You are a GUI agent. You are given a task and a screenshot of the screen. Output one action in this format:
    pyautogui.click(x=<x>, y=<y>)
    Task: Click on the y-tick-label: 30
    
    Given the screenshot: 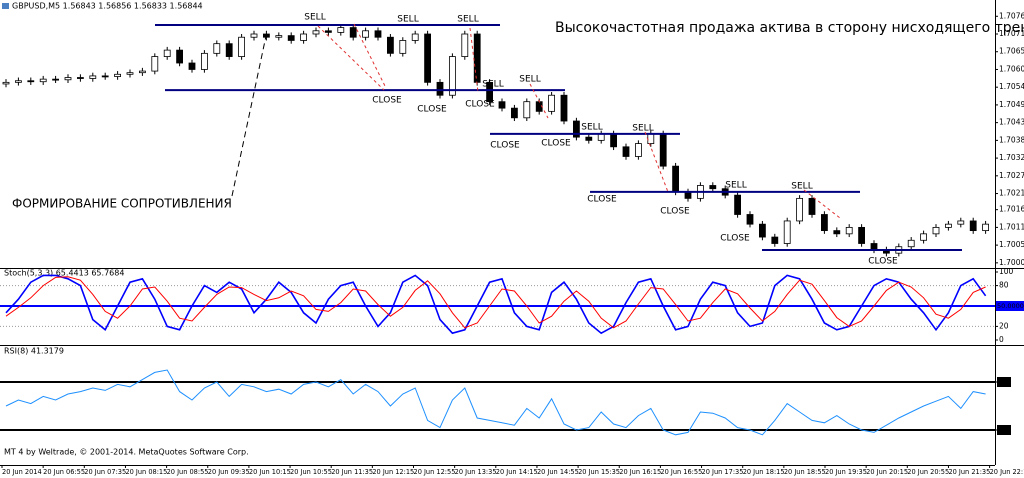 What is the action you would take?
    pyautogui.click(x=1004, y=430)
    